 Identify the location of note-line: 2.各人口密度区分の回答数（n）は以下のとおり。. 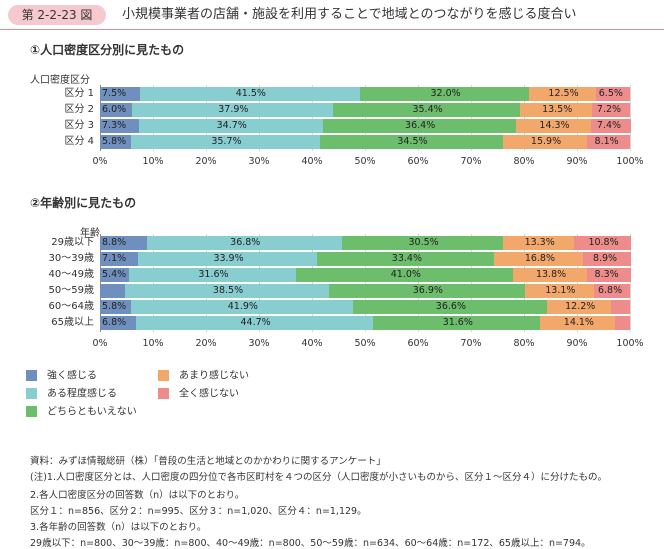
(137, 495).